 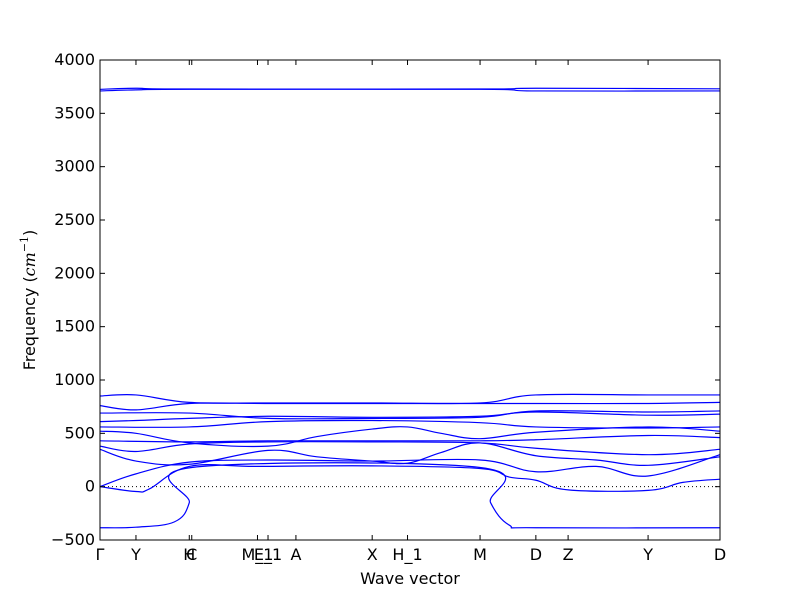 I want to click on y-axis-label-close: ), so click(x=29, y=233).